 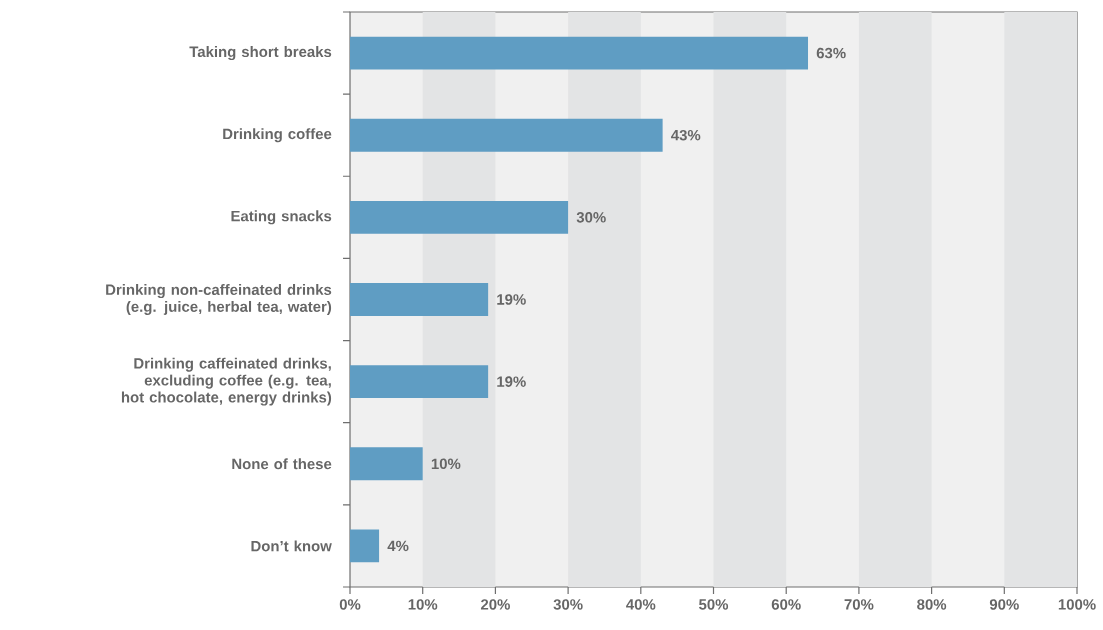 I want to click on y-tick-label: Eating snacks, so click(x=281, y=217).